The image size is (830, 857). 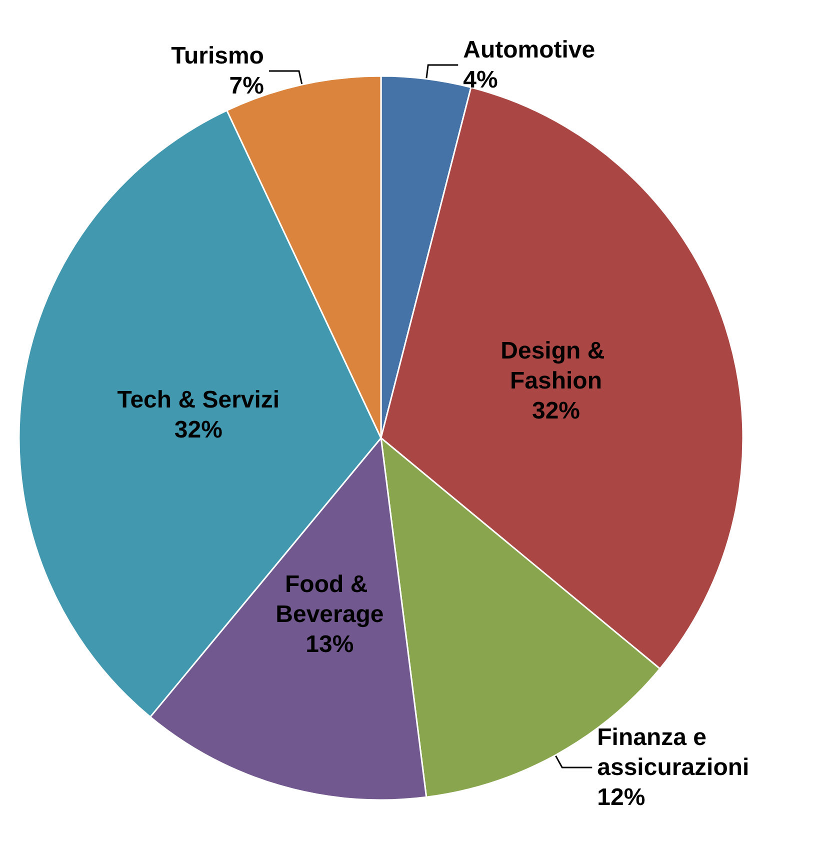 What do you see at coordinates (556, 366) in the screenshot?
I see `slice-label: Design & Fashion` at bounding box center [556, 366].